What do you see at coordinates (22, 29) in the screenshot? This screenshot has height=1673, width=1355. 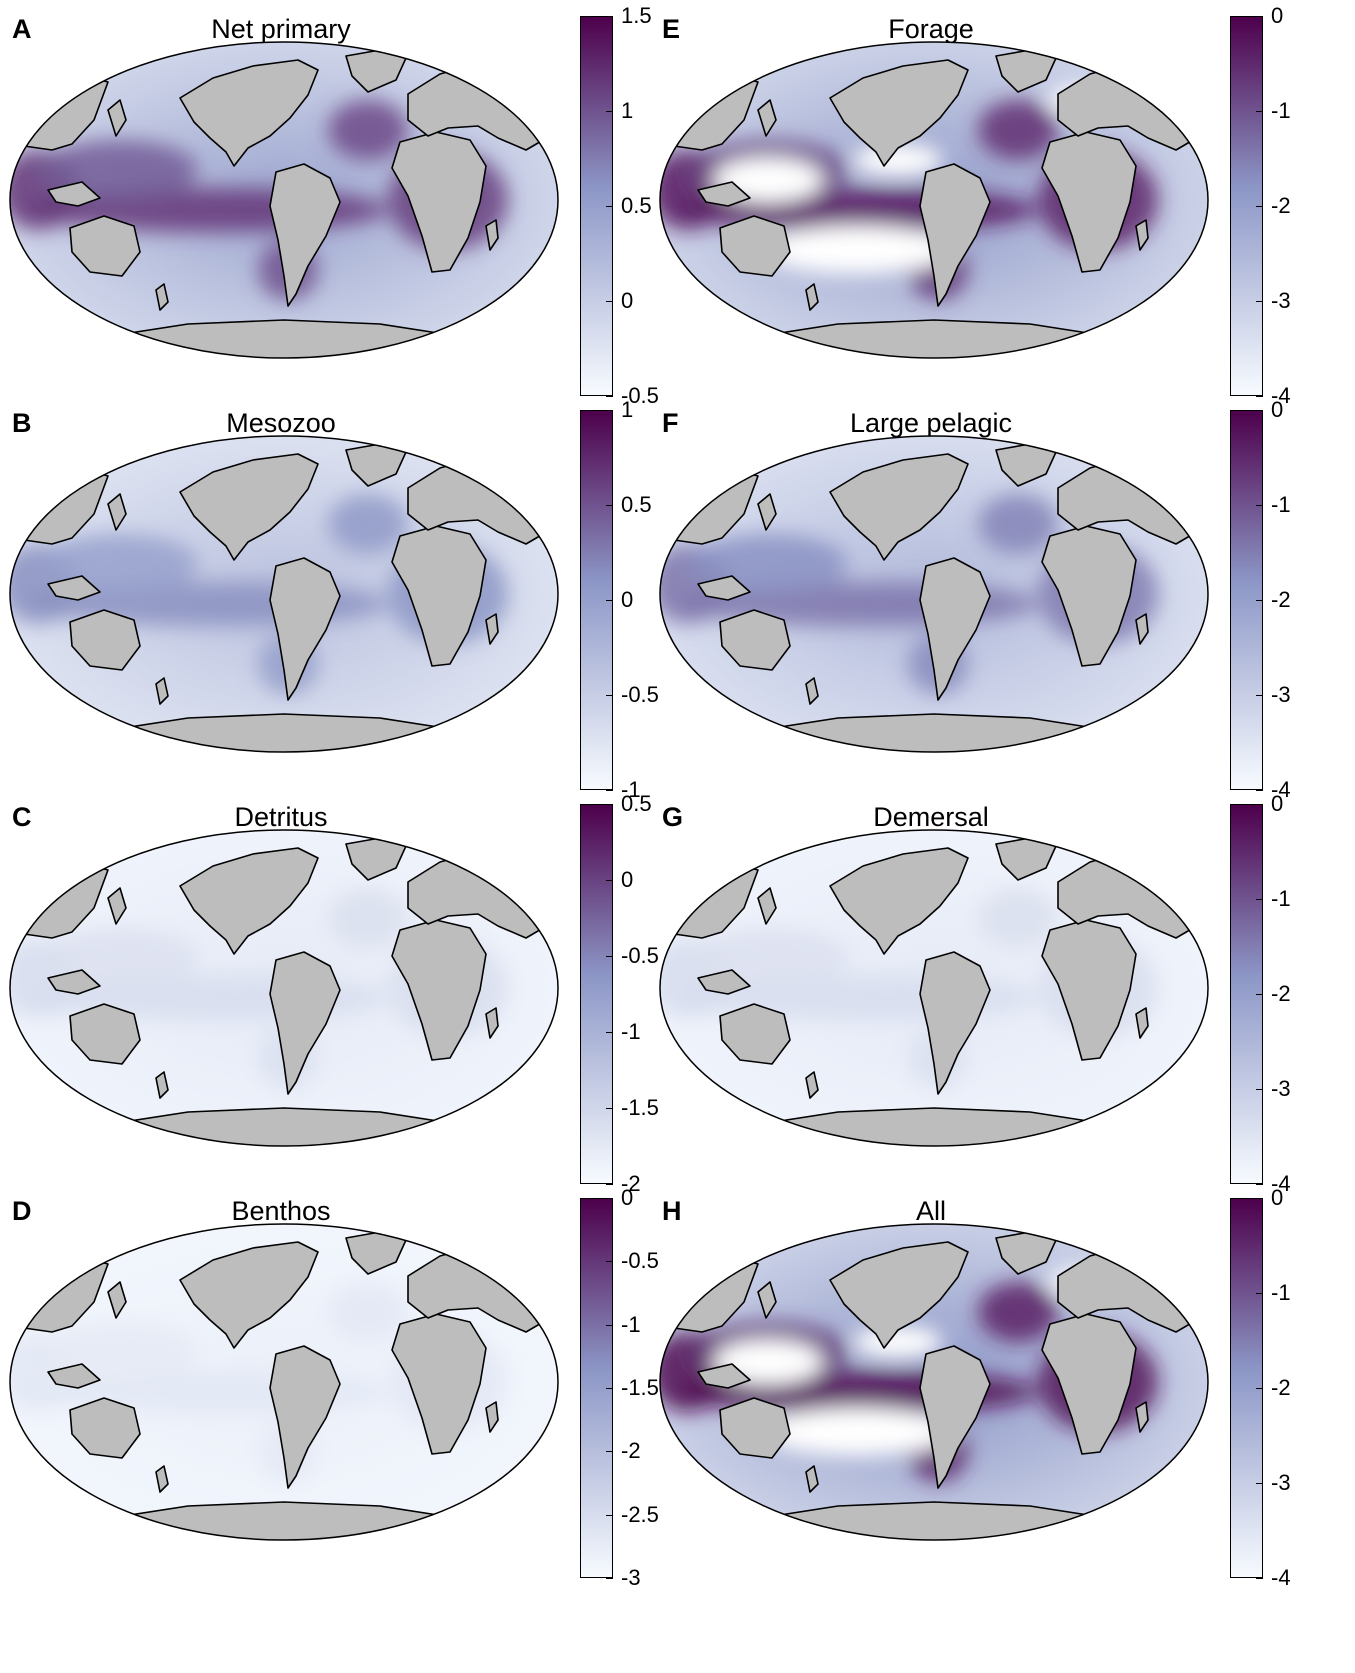 I see `panel-letter: A` at bounding box center [22, 29].